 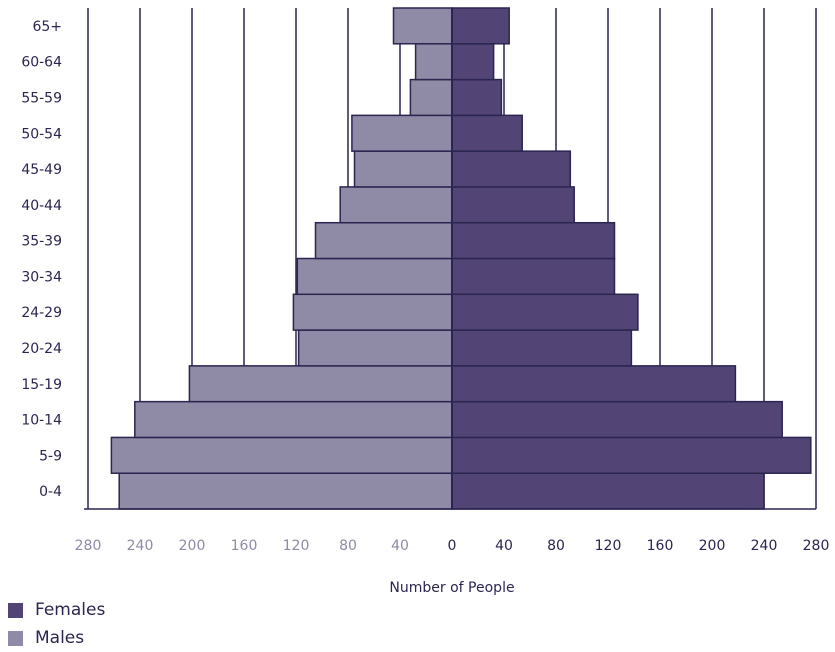 I want to click on y-tick-label: 24-29, so click(x=41, y=313).